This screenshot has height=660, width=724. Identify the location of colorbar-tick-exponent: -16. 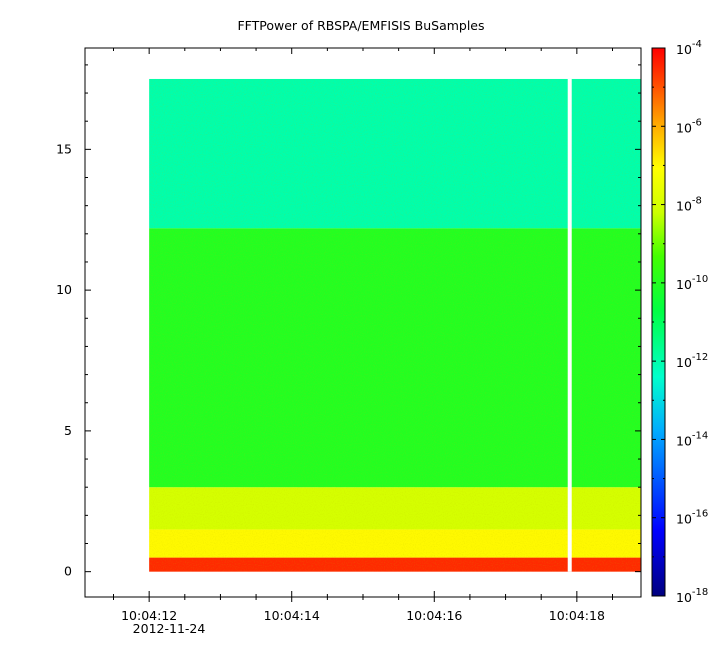
(700, 514).